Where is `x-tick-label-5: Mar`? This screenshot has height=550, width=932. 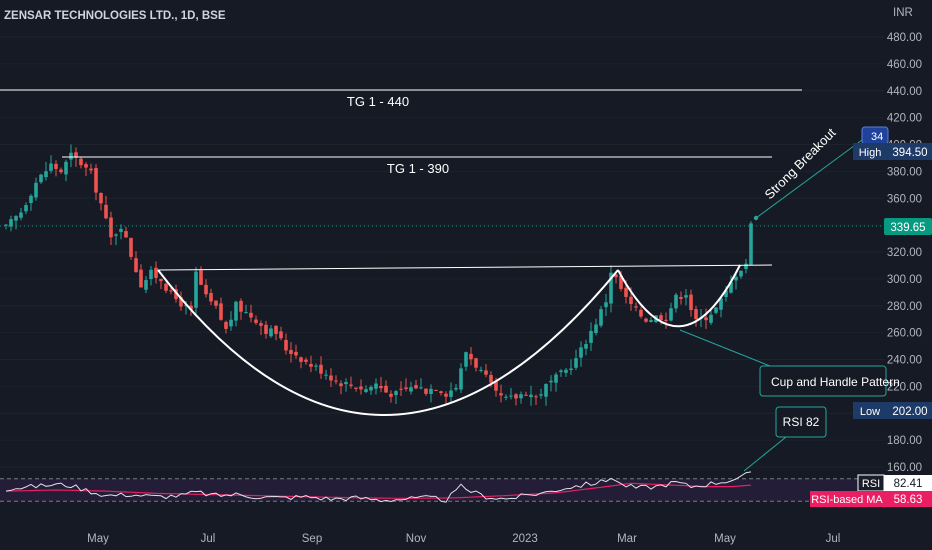
x-tick-label-5: Mar is located at coordinates (627, 539).